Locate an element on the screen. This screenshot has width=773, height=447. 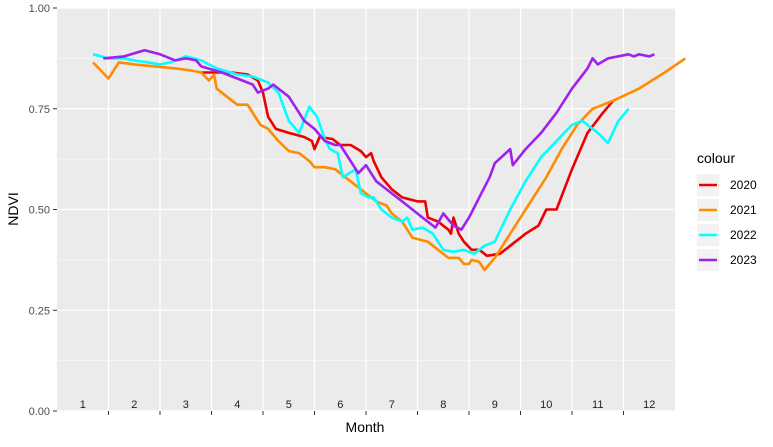
x-tick-label: 8 is located at coordinates (443, 405).